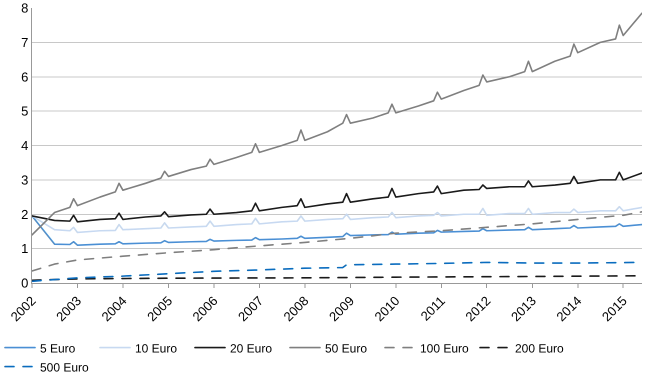 The height and width of the screenshot is (383, 650). Describe the element at coordinates (445, 348) in the screenshot. I see `legend-label: 100 Euro` at that location.